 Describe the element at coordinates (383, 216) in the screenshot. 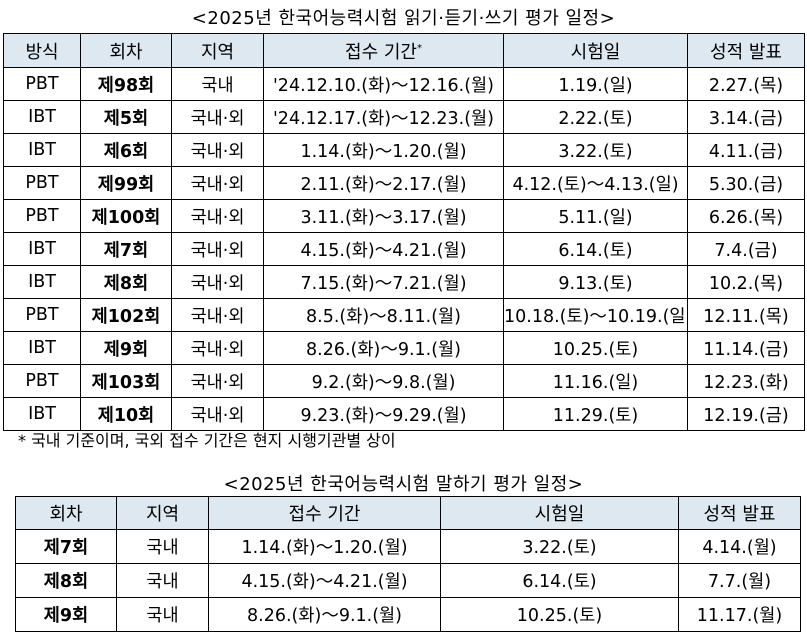

I see `application-cell: 3.11.(화)～3.17.(월)` at that location.